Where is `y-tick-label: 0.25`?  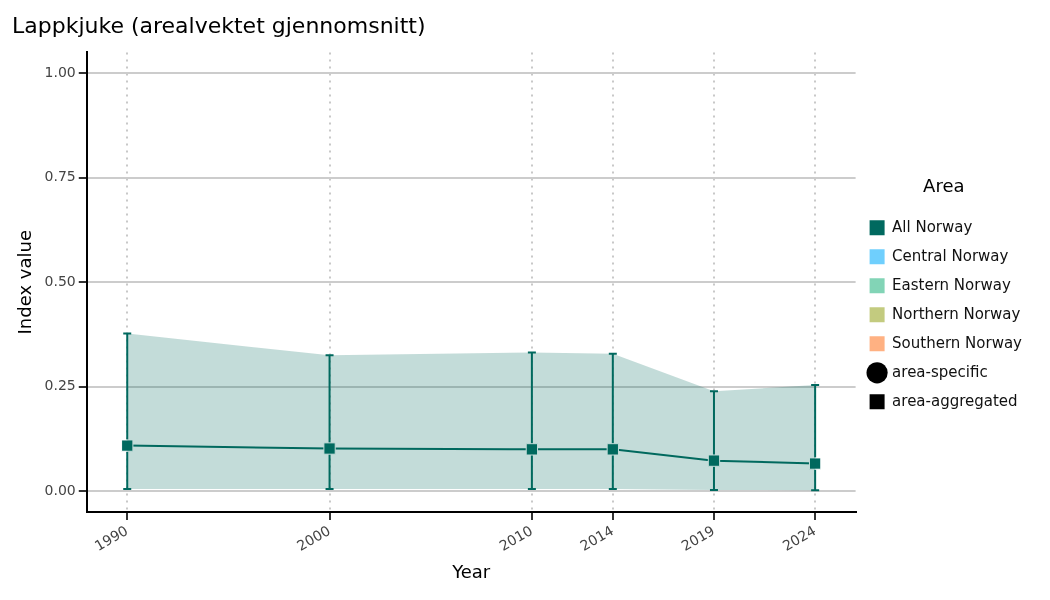 y-tick-label: 0.25 is located at coordinates (60, 385).